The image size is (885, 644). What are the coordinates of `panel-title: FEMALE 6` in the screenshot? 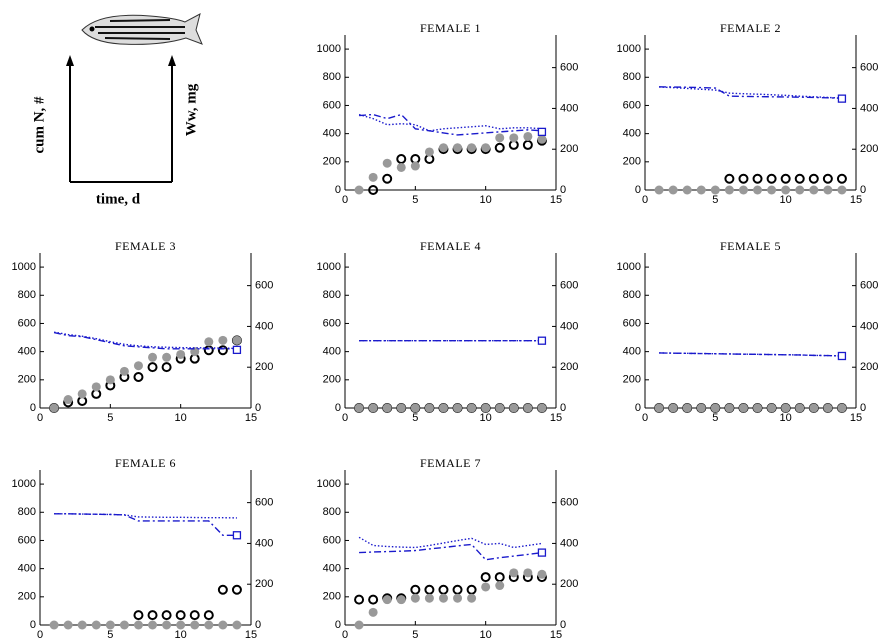 It's located at (145, 463).